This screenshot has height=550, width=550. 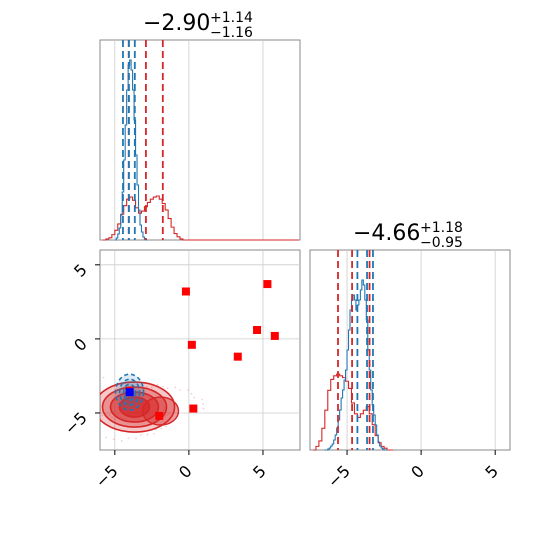 What do you see at coordinates (80, 270) in the screenshot?
I see `y-tick-label: 5` at bounding box center [80, 270].